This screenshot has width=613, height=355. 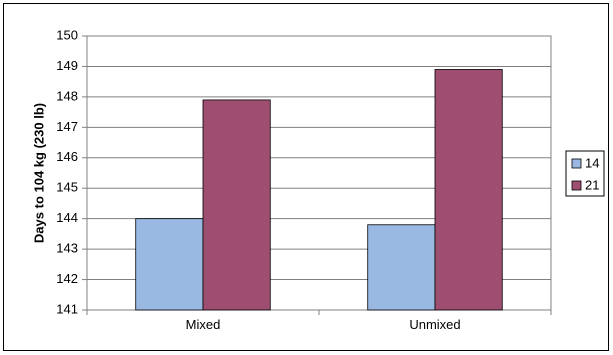 What do you see at coordinates (434, 324) in the screenshot?
I see `x-tick-label: Unmixed` at bounding box center [434, 324].